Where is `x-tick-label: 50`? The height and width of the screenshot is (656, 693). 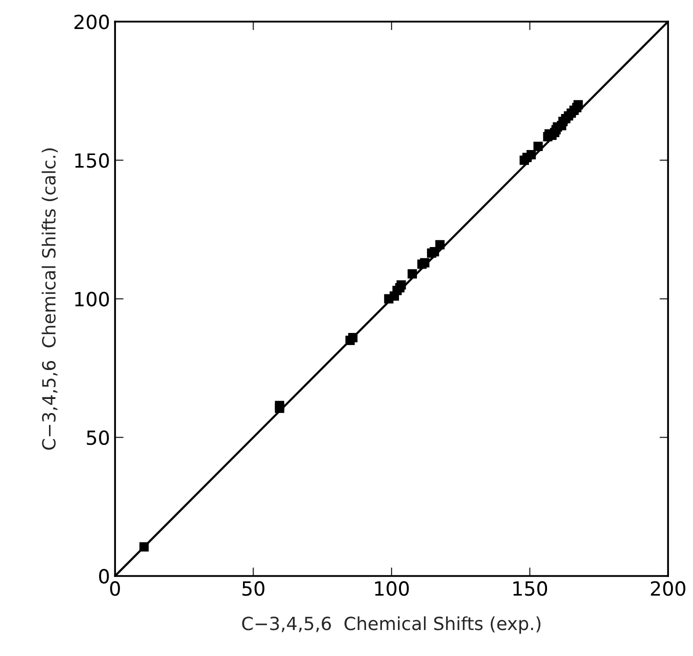
x-tick-label: 50 is located at coordinates (253, 588).